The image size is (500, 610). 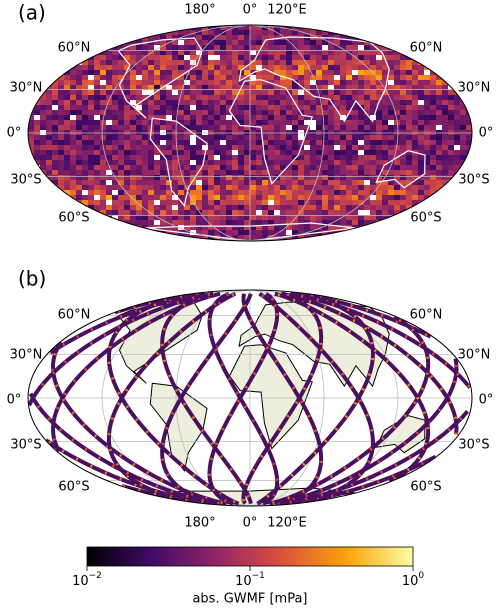 What do you see at coordinates (486, 133) in the screenshot?
I see `lat-label: 0°` at bounding box center [486, 133].